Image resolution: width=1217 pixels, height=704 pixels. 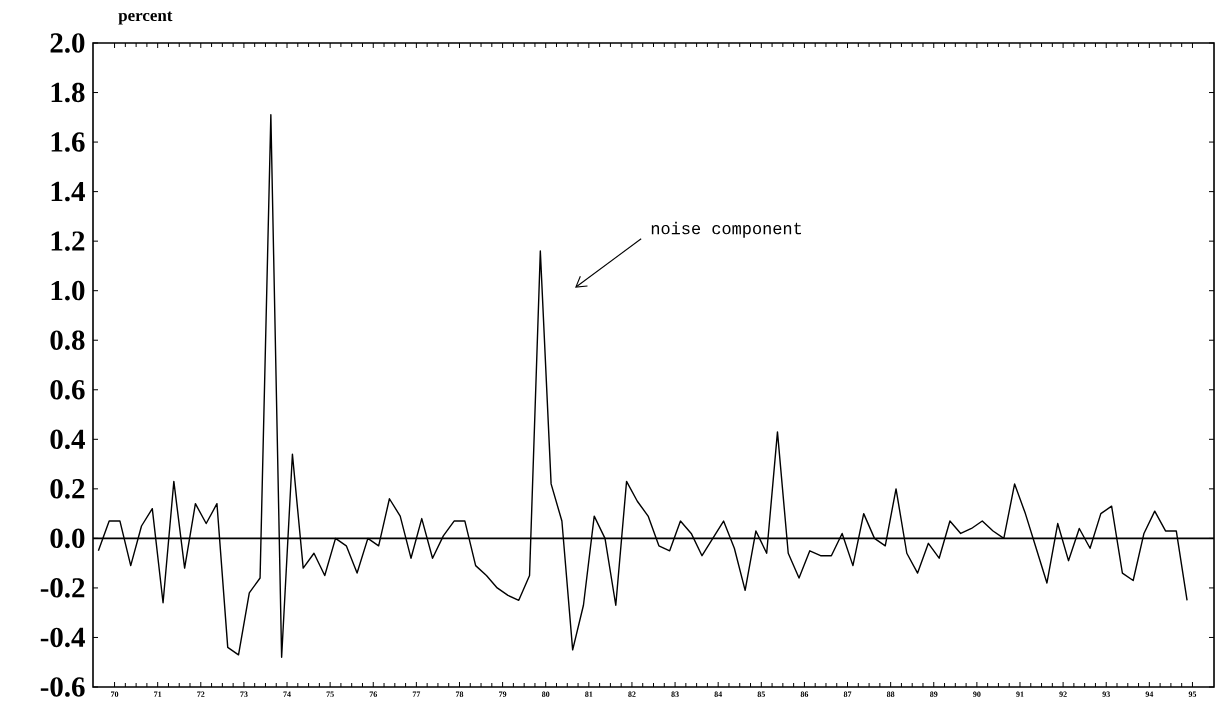 I want to click on y-tick-label: 0.2, so click(x=67, y=489).